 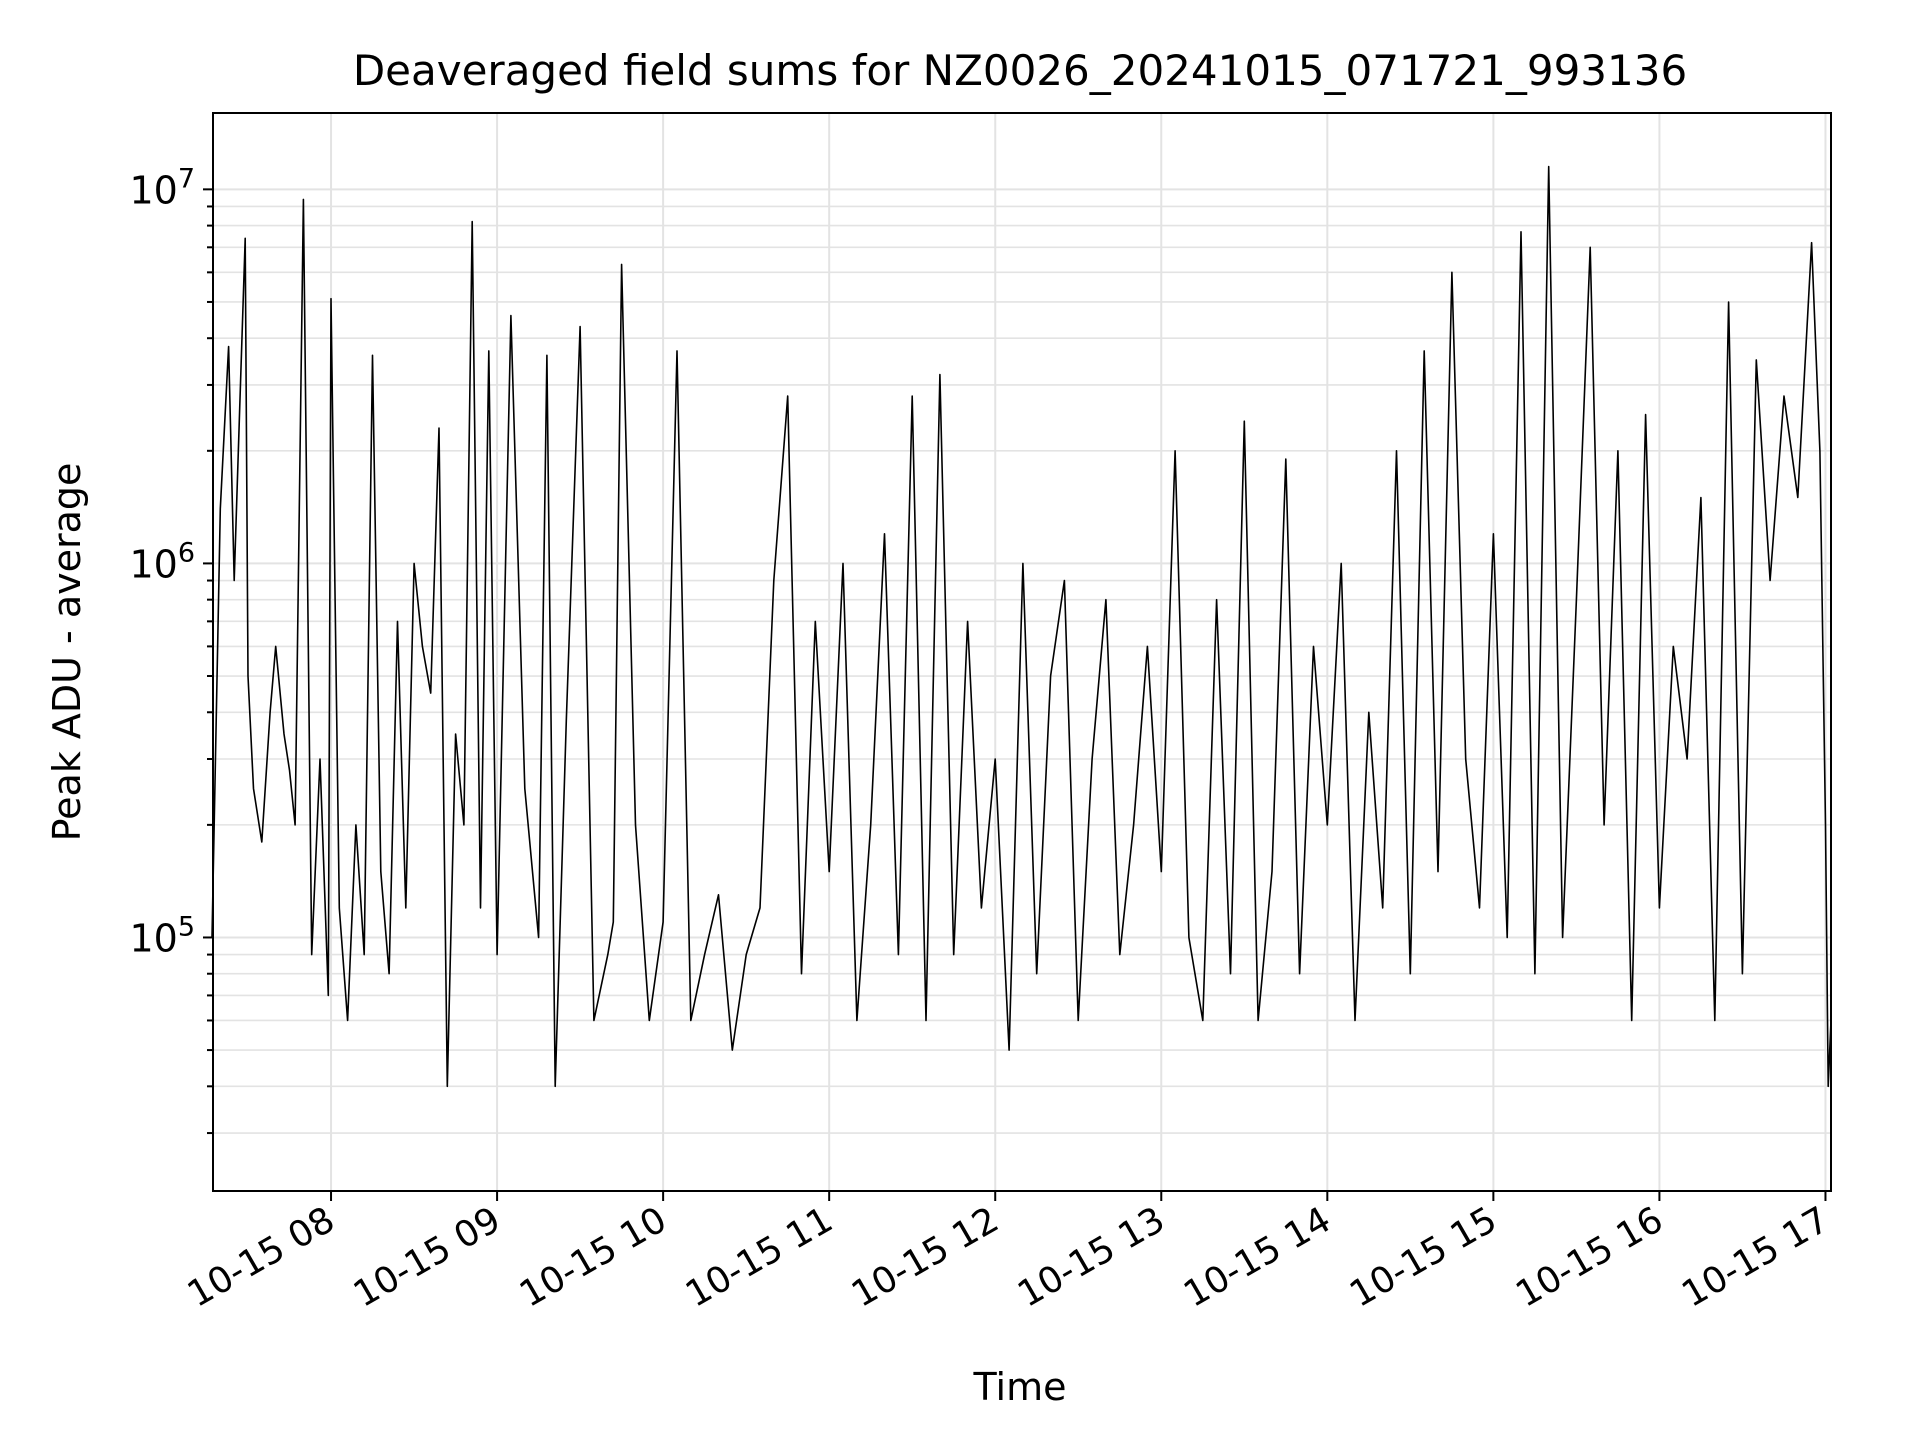 What do you see at coordinates (1755, 1257) in the screenshot?
I see `x-tick-label: 10-15 17` at bounding box center [1755, 1257].